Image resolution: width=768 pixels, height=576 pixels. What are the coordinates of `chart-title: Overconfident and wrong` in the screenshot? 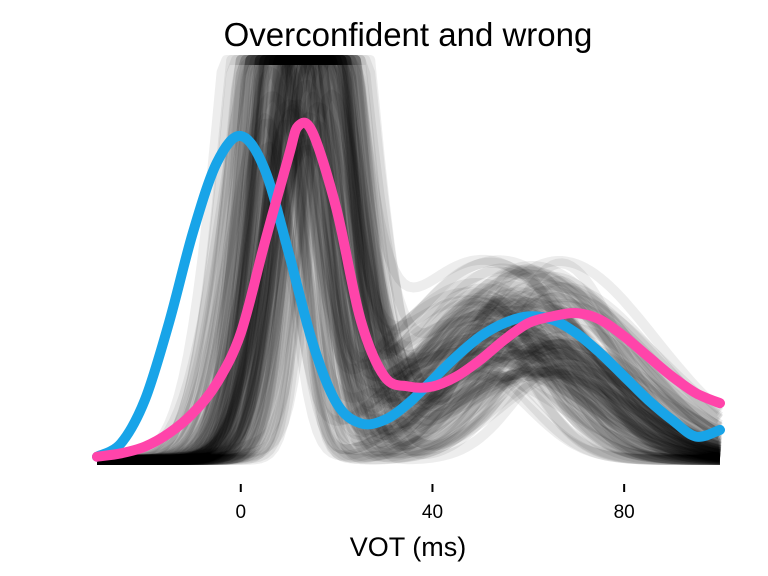 It's located at (408, 34).